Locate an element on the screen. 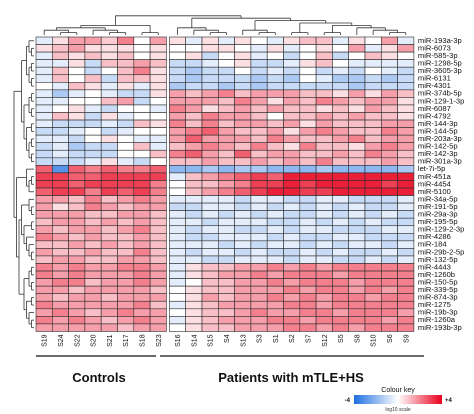 Image resolution: width=474 pixels, height=414 pixels. row-label: miR-193b-3p is located at coordinates (440, 327).